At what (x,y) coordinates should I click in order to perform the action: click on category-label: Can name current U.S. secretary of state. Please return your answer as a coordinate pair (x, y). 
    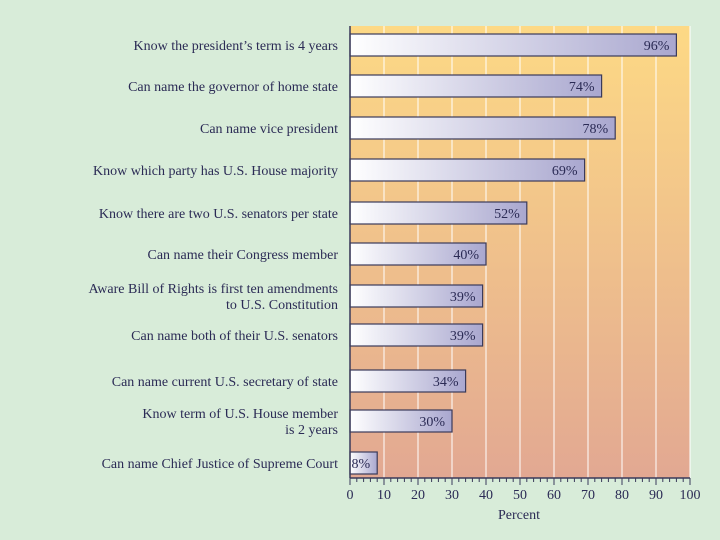
    Looking at the image, I should click on (225, 382).